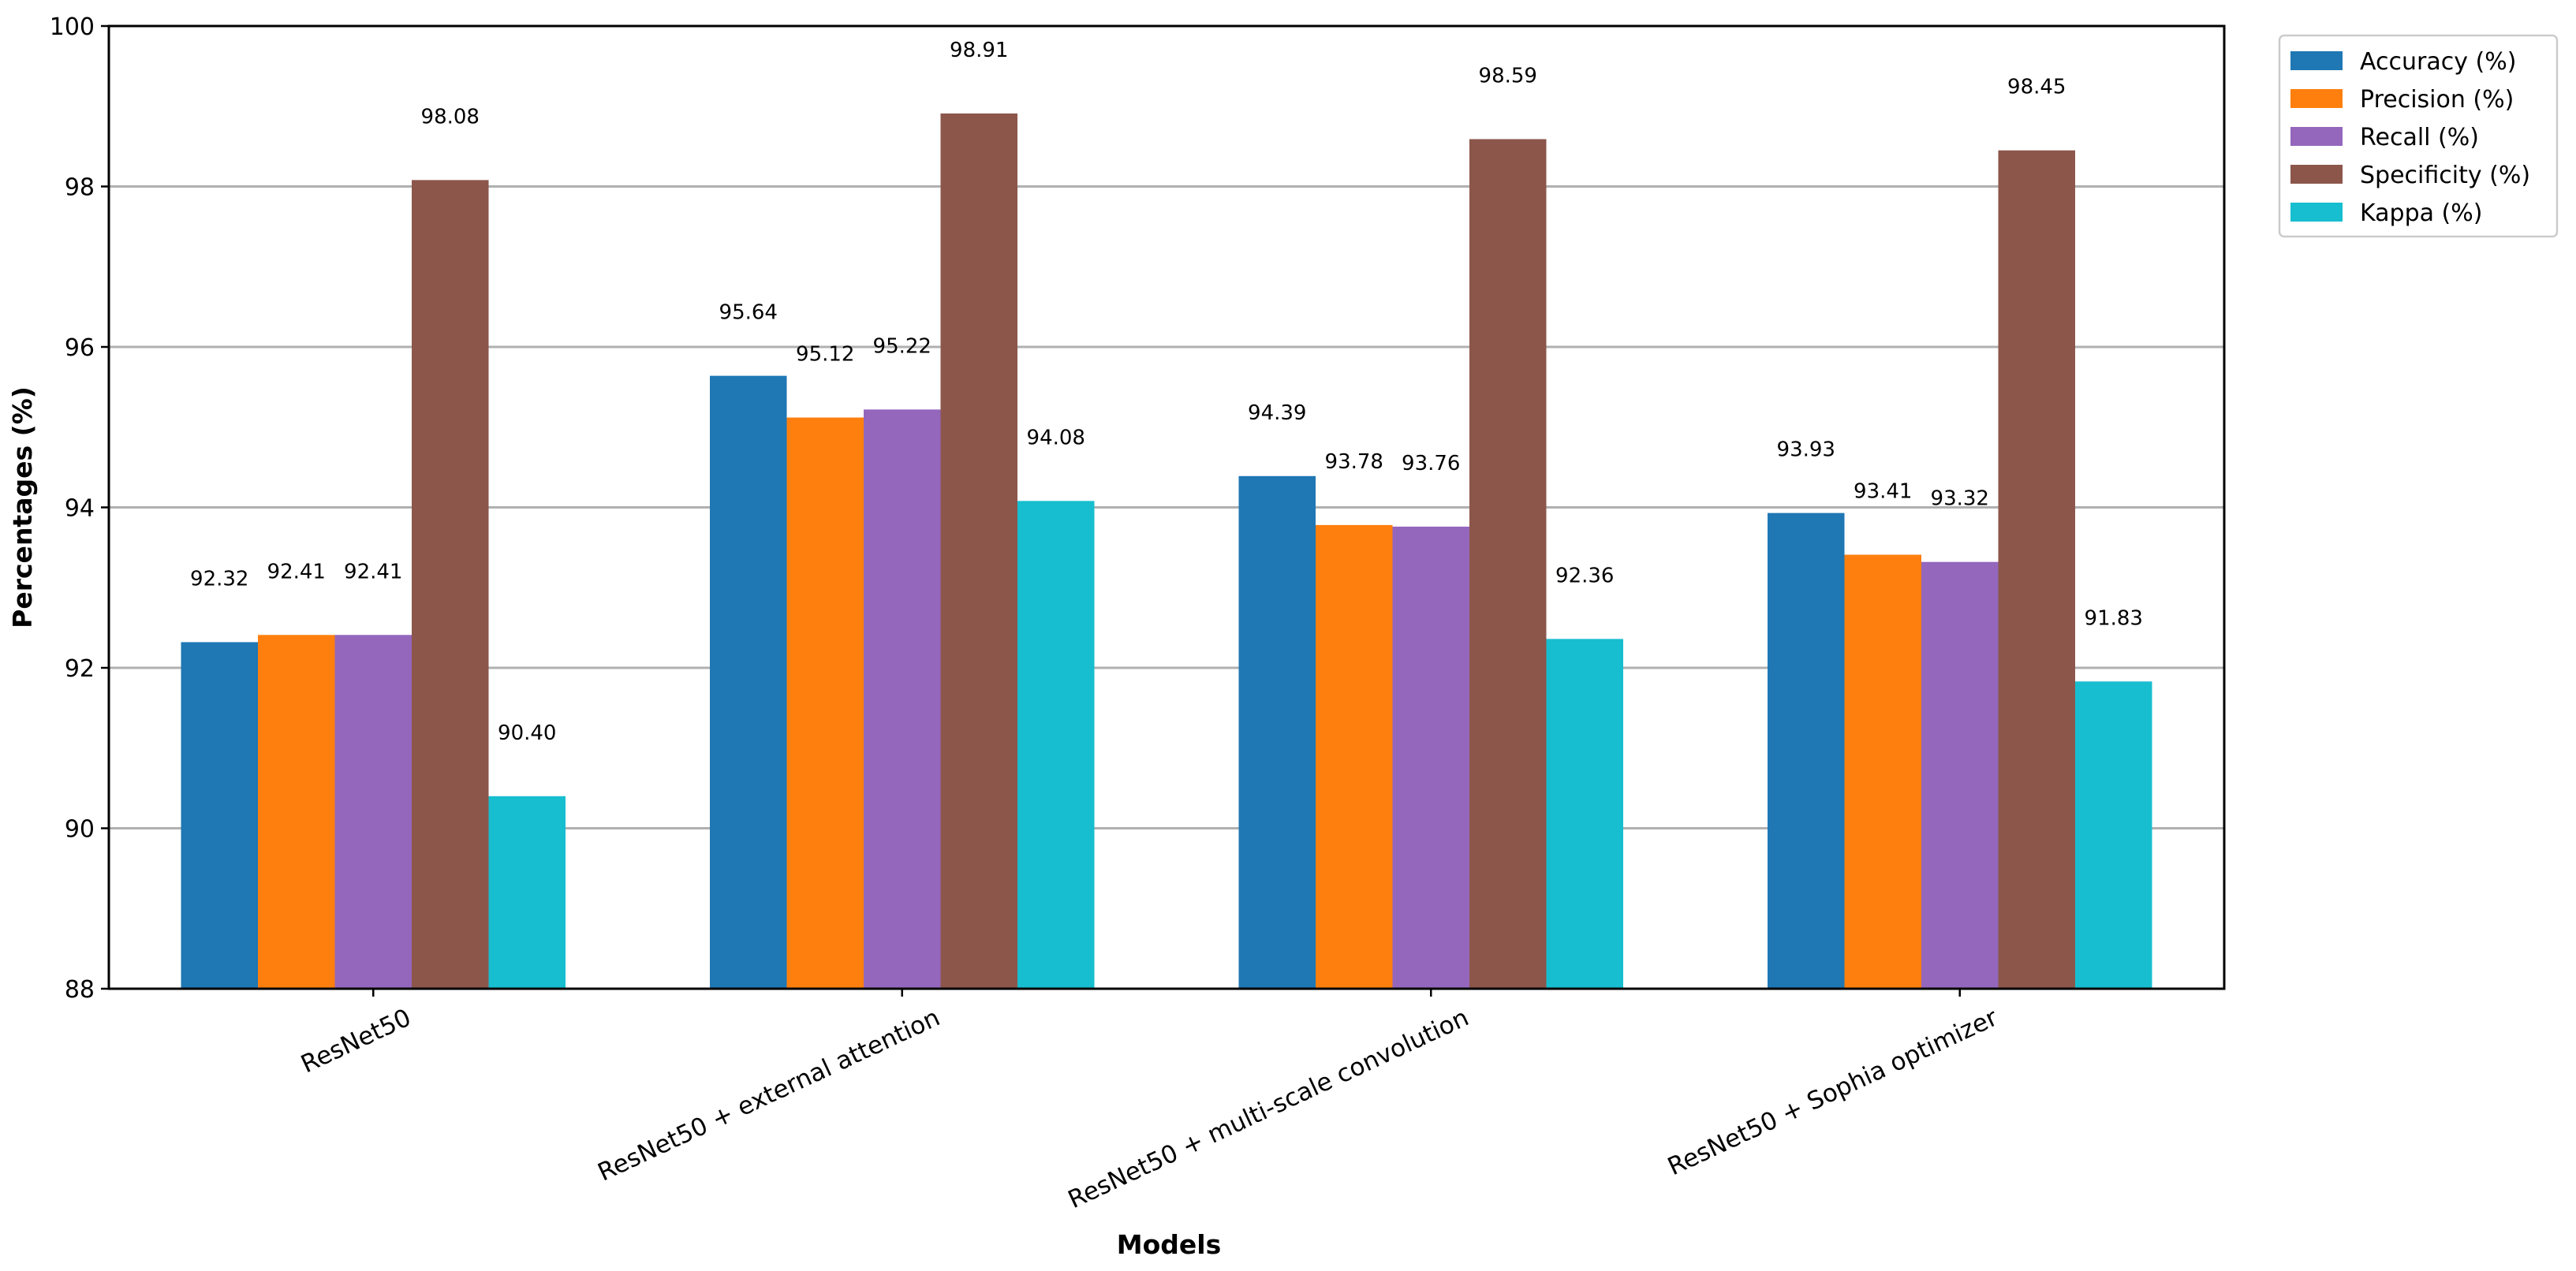  Describe the element at coordinates (825, 355) in the screenshot. I see `data-label: 95.12` at that location.